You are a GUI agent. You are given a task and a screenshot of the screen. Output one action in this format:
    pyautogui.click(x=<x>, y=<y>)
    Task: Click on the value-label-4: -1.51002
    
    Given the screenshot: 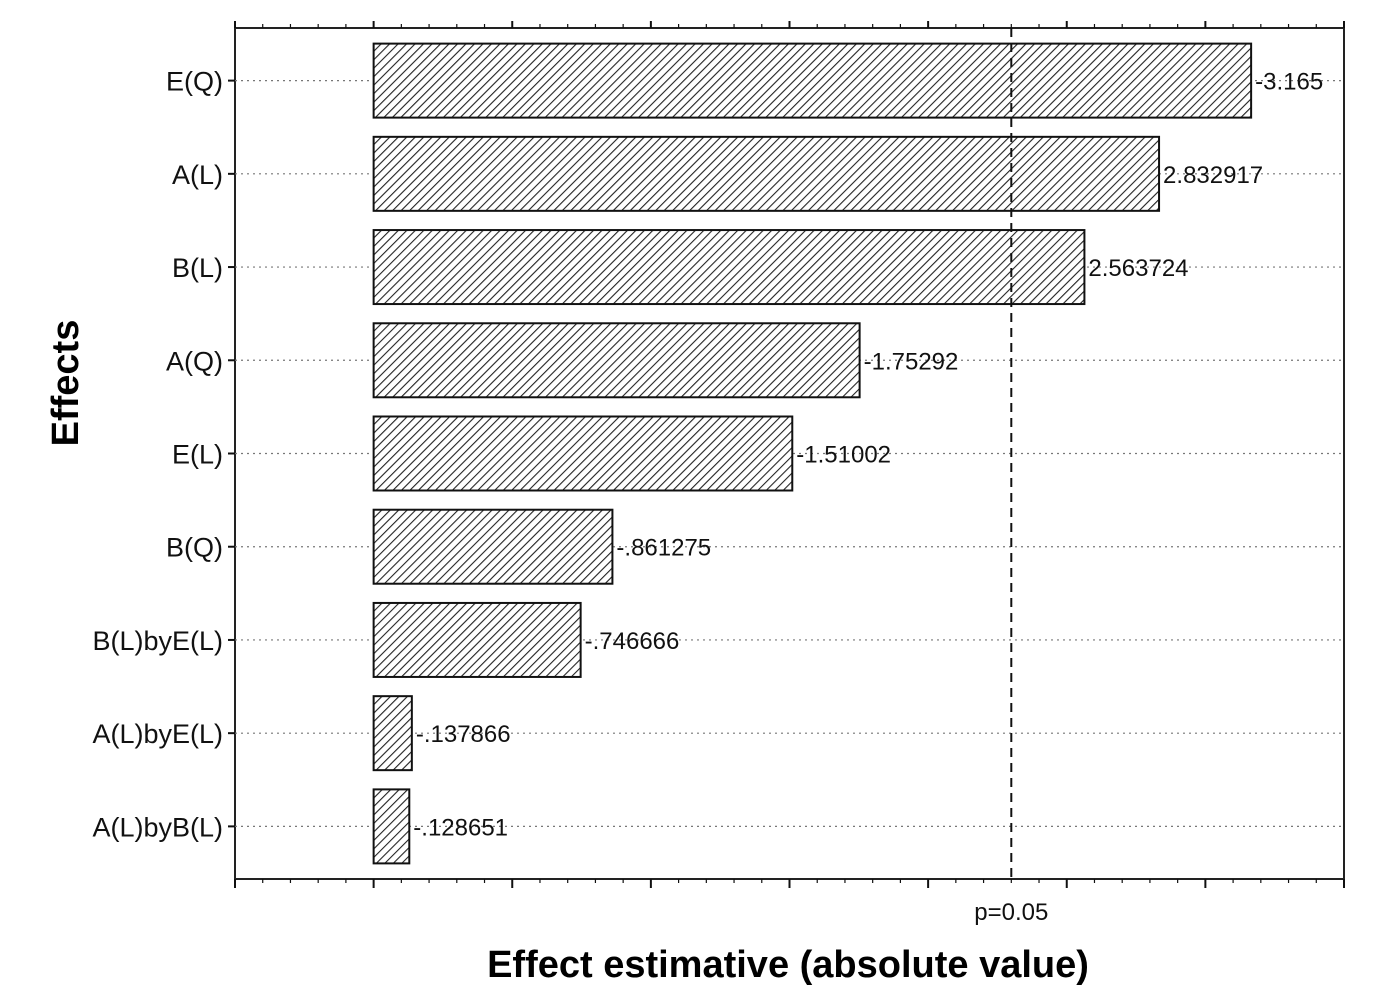 What is the action you would take?
    pyautogui.click(x=843, y=455)
    